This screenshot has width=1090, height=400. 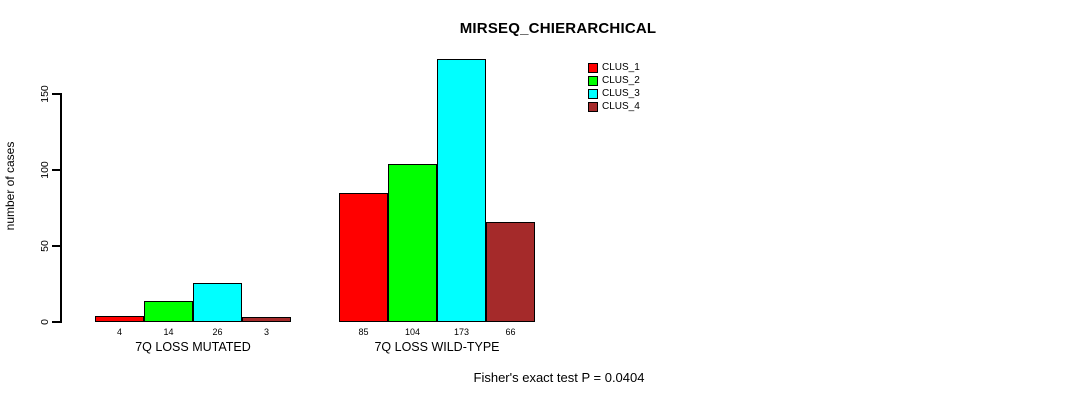 I want to click on y-axis-tick-label: 0, so click(x=45, y=322).